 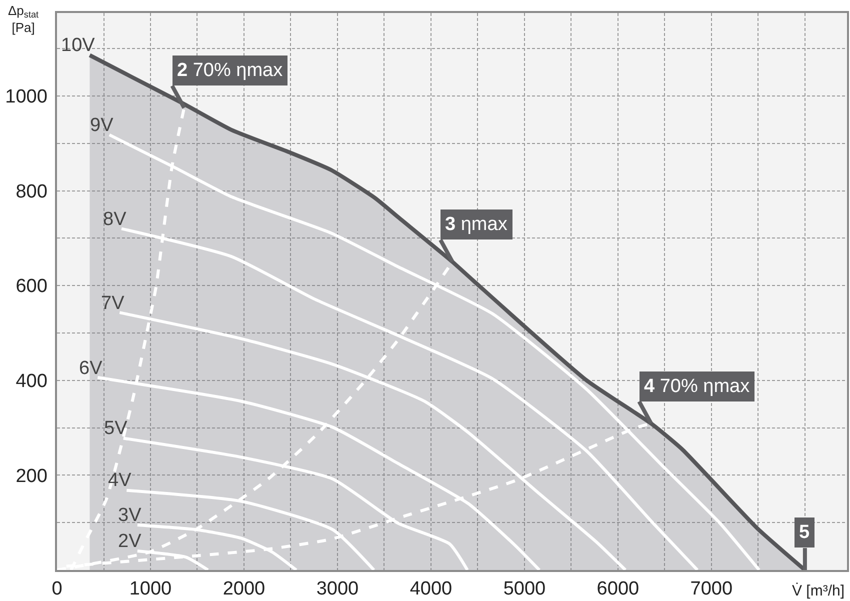 What do you see at coordinates (150, 589) in the screenshot?
I see `x-tick-label: 1000` at bounding box center [150, 589].